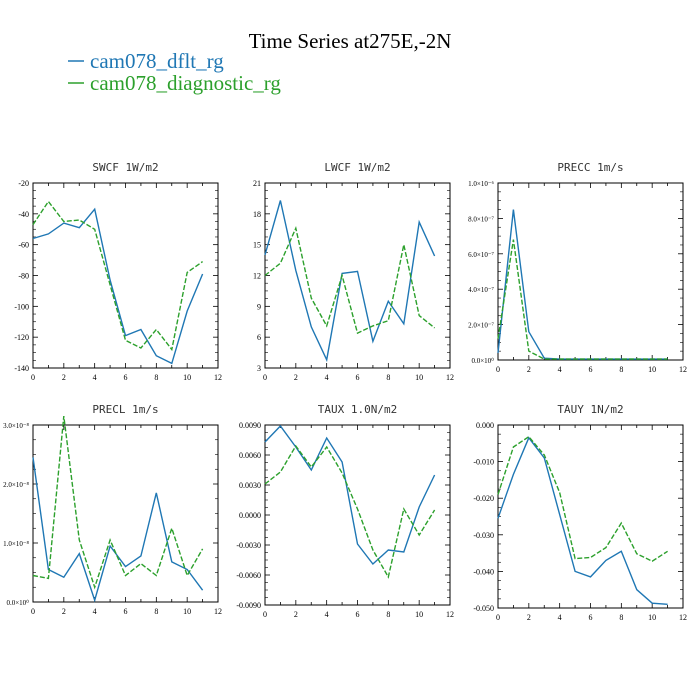  I want to click on y-tick-label: 0.0090, so click(250, 425).